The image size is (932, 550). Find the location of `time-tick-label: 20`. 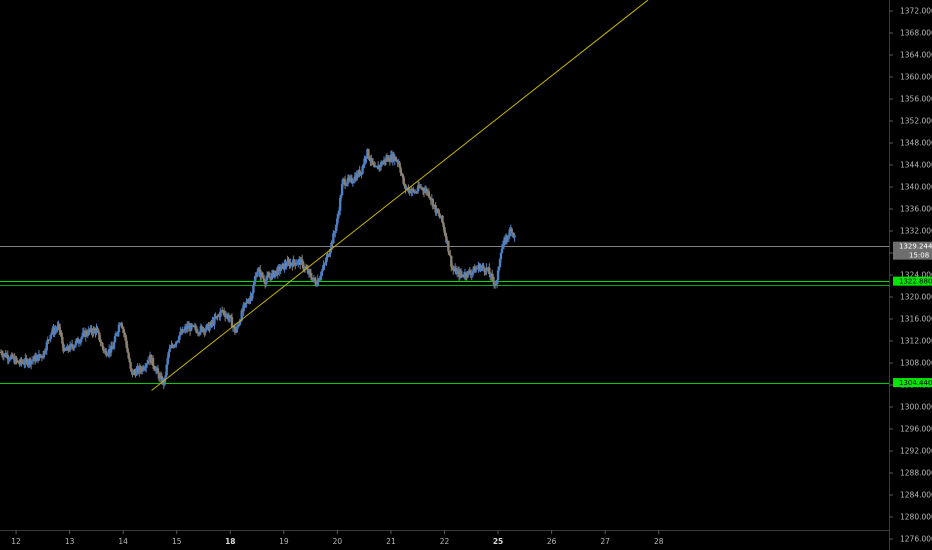

time-tick-label: 20 is located at coordinates (338, 541).